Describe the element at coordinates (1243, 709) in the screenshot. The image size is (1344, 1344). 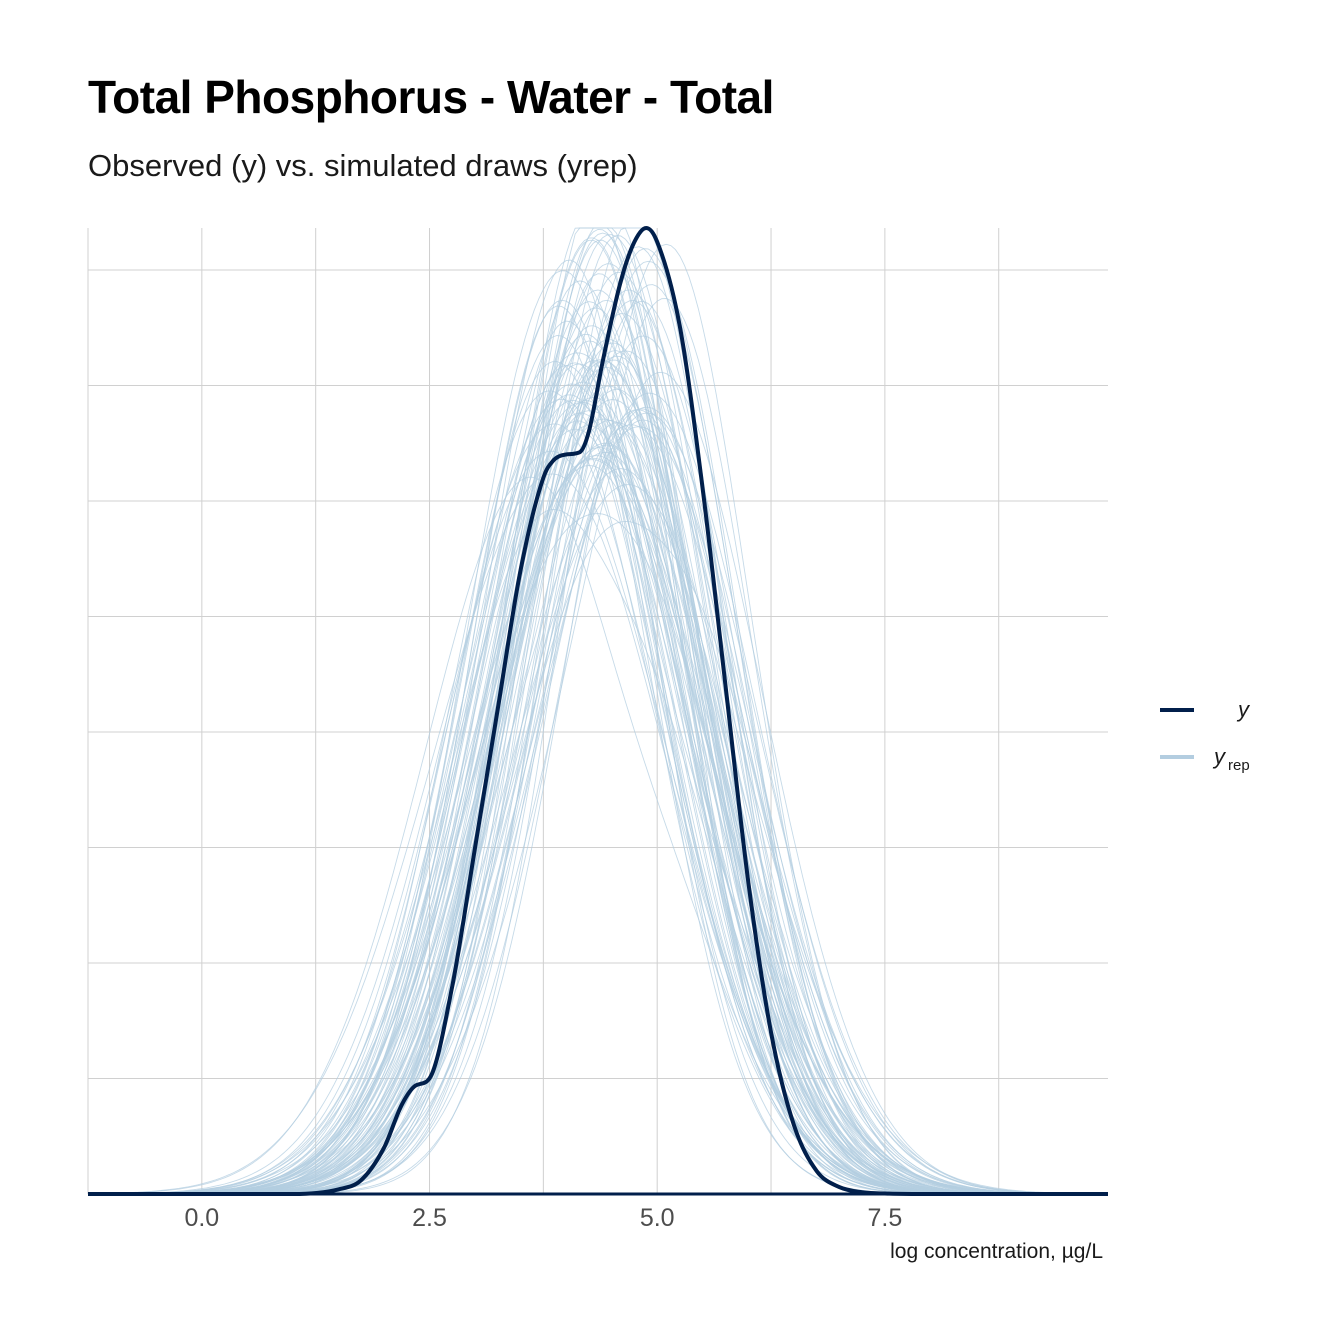
I see `legend-label-y: y` at that location.